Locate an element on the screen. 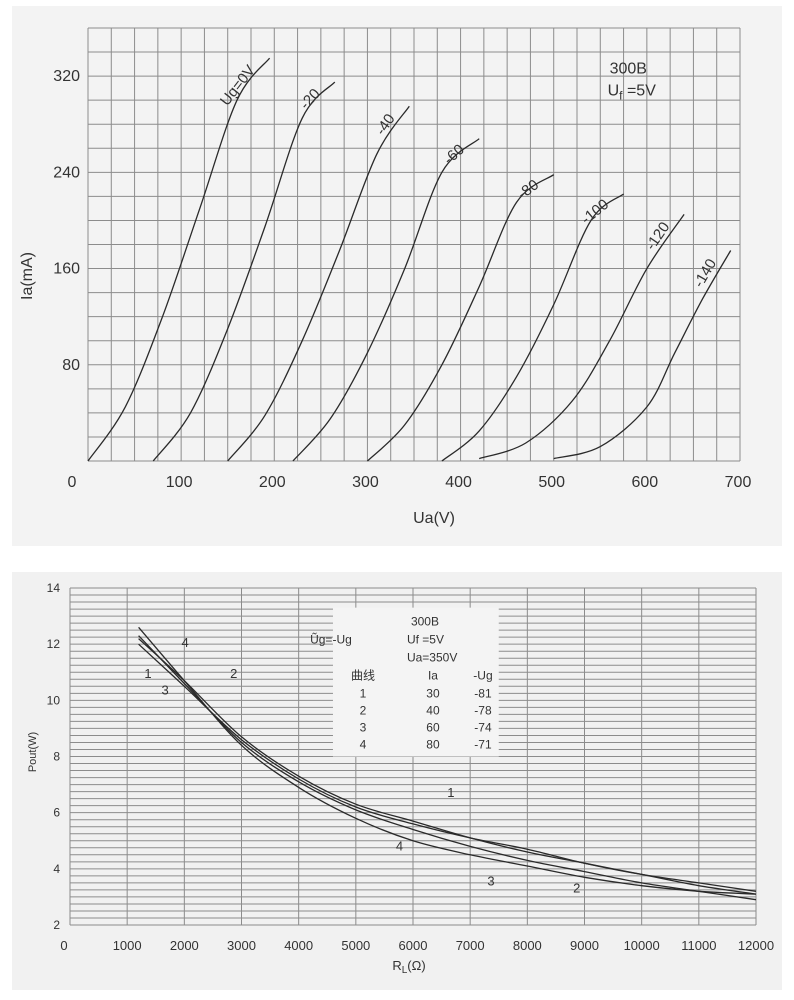  tube-label: 300B is located at coordinates (628, 69).